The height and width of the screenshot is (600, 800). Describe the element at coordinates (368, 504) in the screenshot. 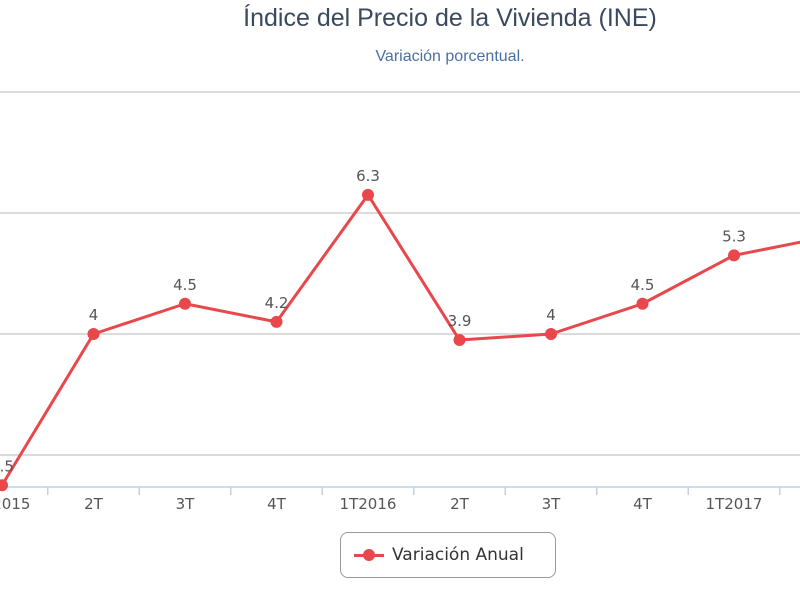

I see `x-tick-label: 1T2016` at that location.